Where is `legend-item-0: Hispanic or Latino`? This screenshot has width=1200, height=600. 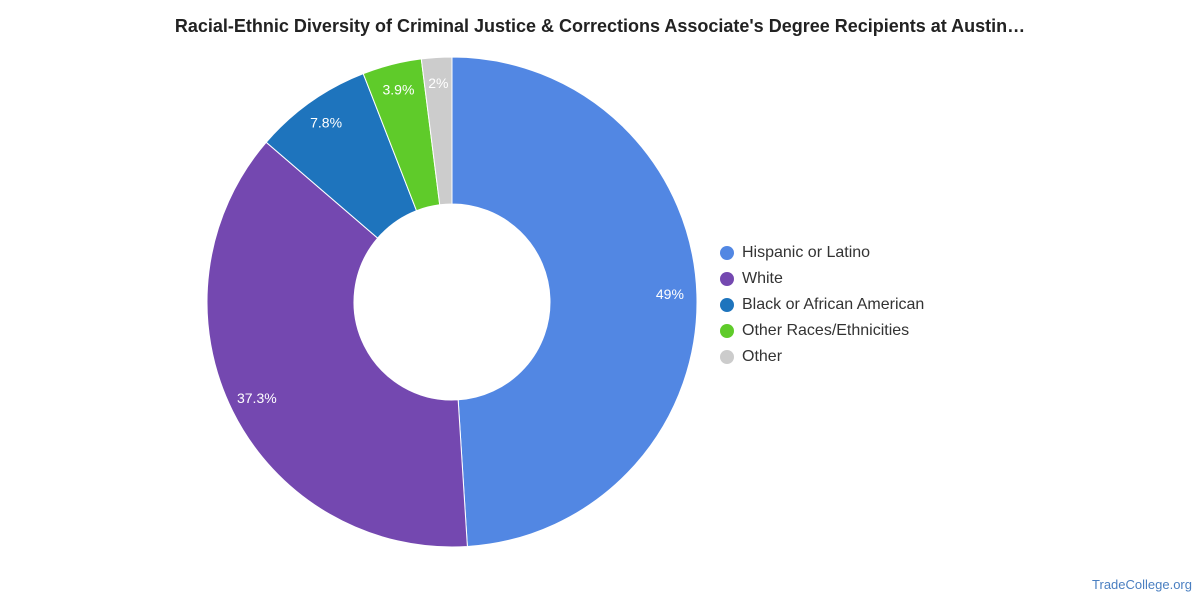 legend-item-0: Hispanic or Latino is located at coordinates (822, 253).